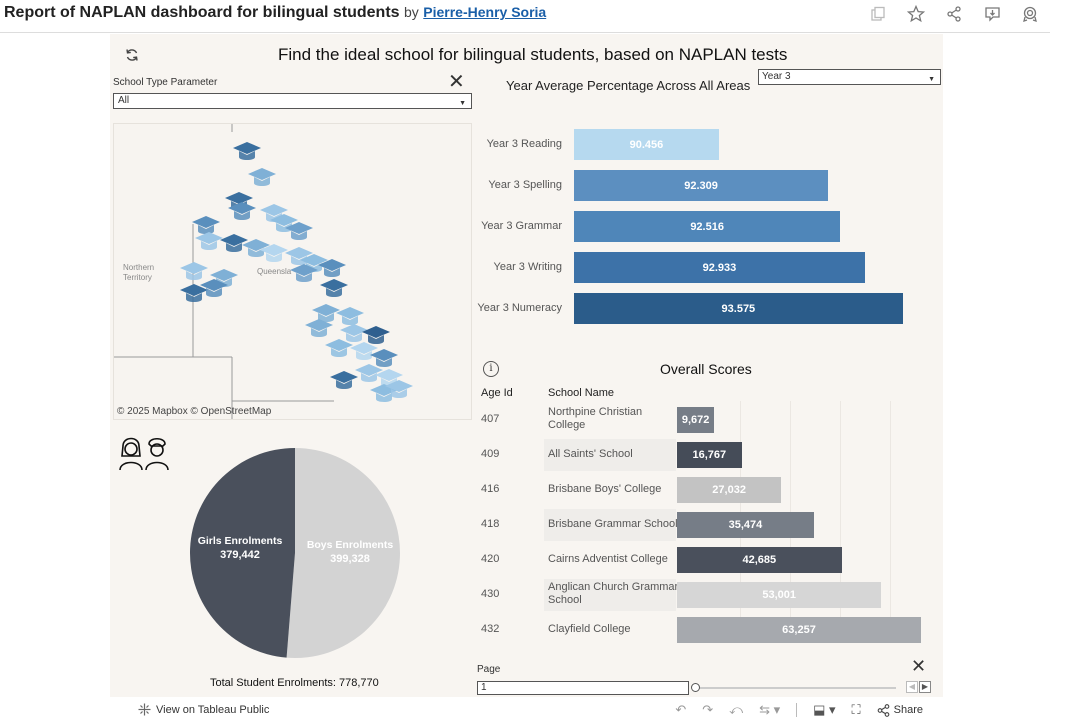  I want to click on page-label: Page, so click(489, 669).